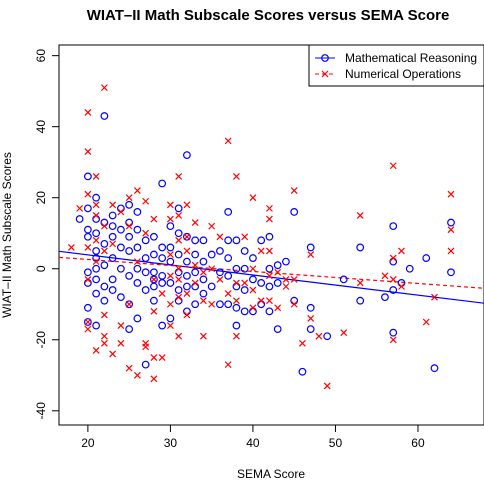 This screenshot has width=484, height=483. I want to click on x-axis-label: SEMA Score, so click(271, 474).